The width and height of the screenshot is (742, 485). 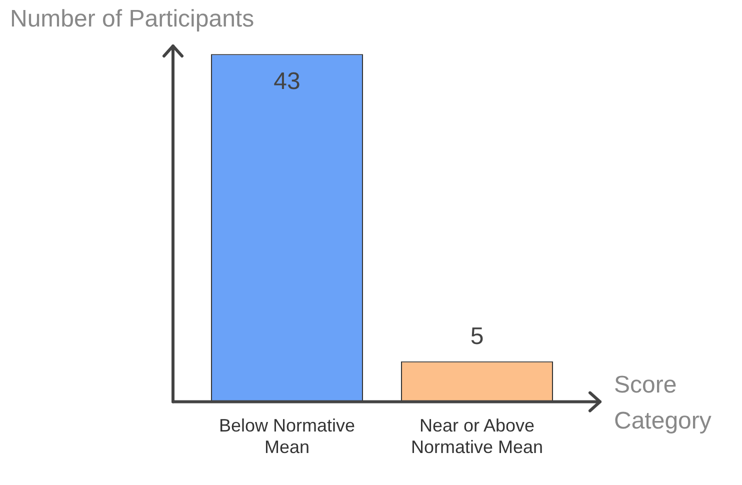 What do you see at coordinates (663, 402) in the screenshot?
I see `x-axis-title: Score Category` at bounding box center [663, 402].